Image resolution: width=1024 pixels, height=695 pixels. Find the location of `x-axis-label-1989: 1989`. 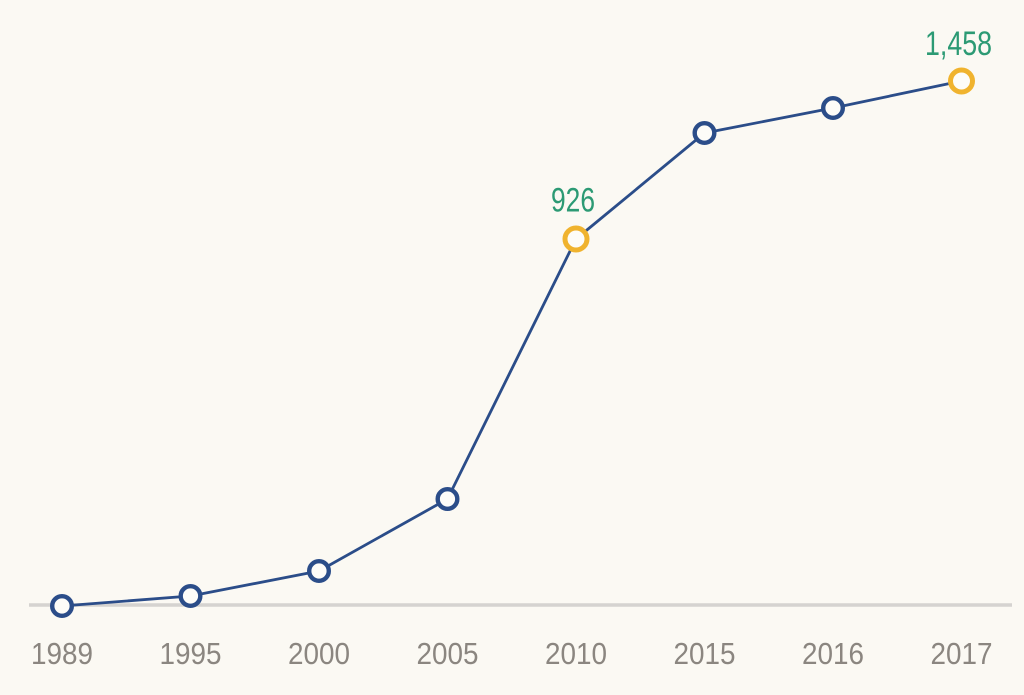

x-axis-label-1989: 1989 is located at coordinates (62, 653).